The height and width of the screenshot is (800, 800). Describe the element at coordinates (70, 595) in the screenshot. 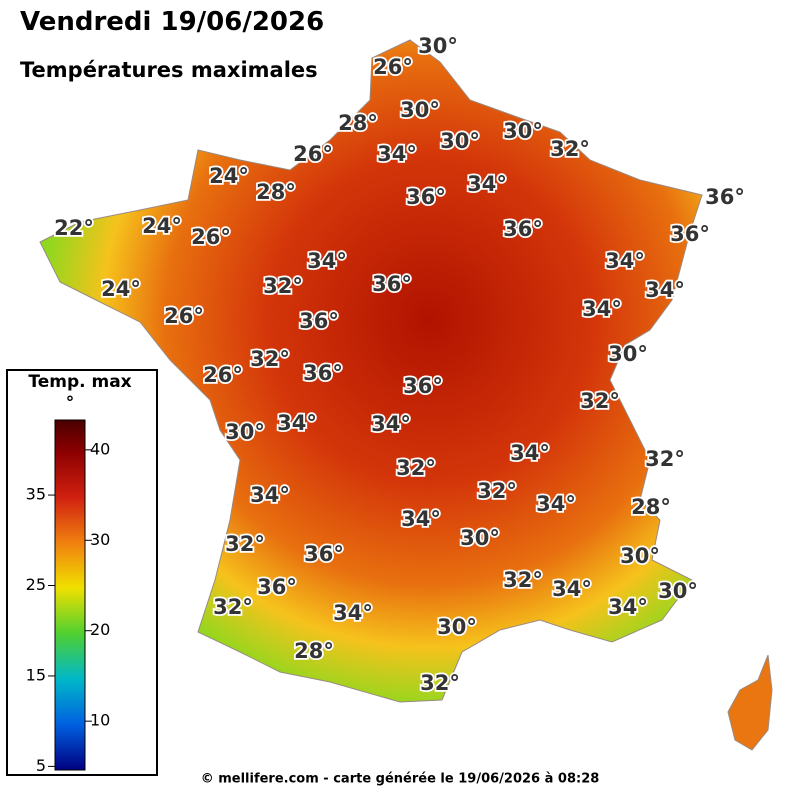

I see `color-bar` at that location.